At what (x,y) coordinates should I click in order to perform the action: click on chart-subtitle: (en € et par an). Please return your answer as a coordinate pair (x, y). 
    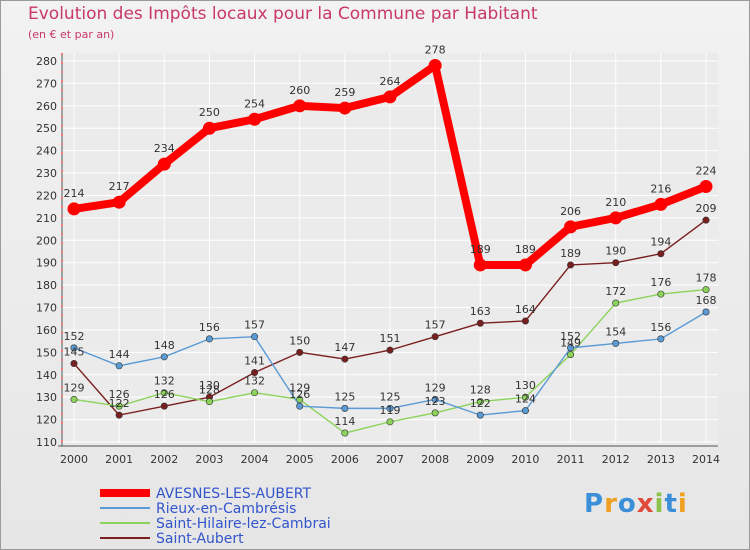
    Looking at the image, I should click on (71, 34).